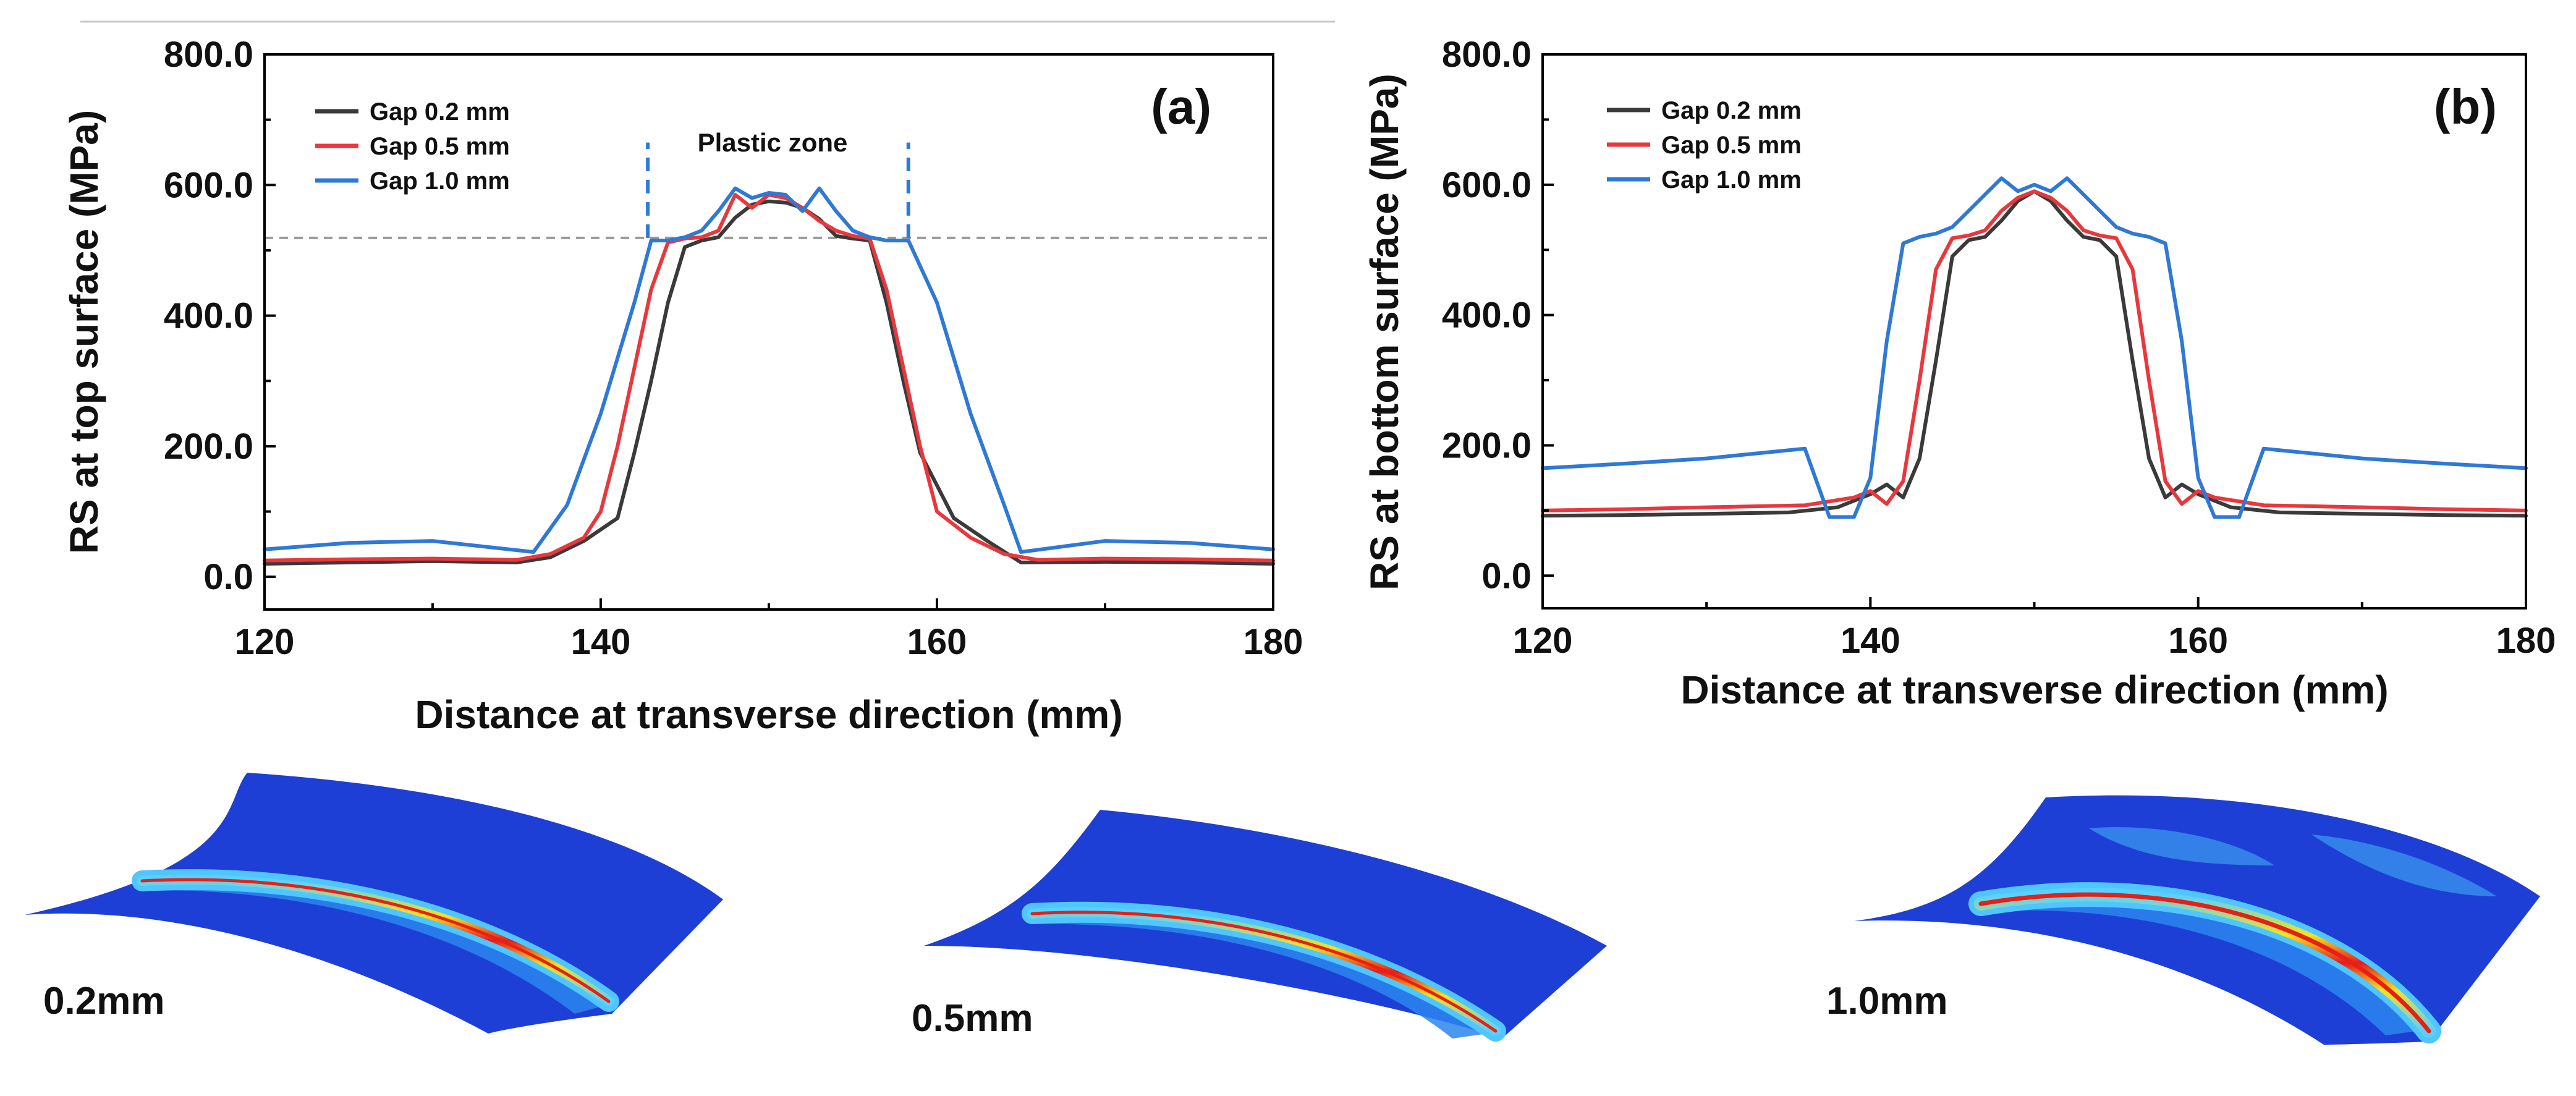  Describe the element at coordinates (972, 1018) in the screenshot. I see `plate-label-0-5mm: 0.5mm` at that location.